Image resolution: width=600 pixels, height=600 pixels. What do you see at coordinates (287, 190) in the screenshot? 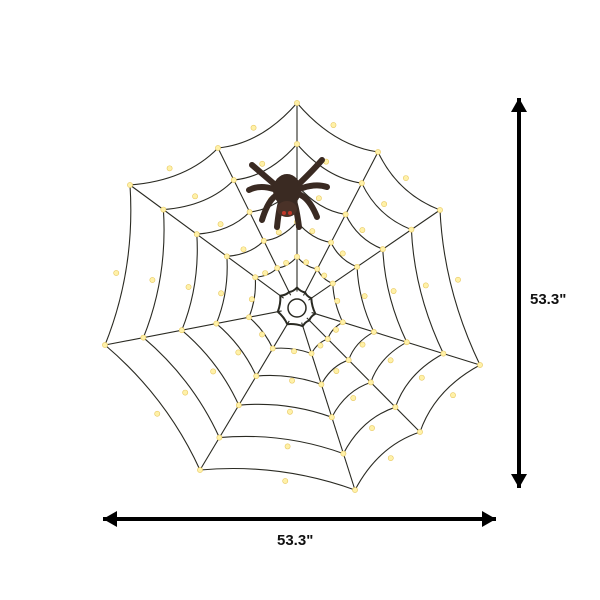
I see `spider-abdomen` at bounding box center [287, 190].